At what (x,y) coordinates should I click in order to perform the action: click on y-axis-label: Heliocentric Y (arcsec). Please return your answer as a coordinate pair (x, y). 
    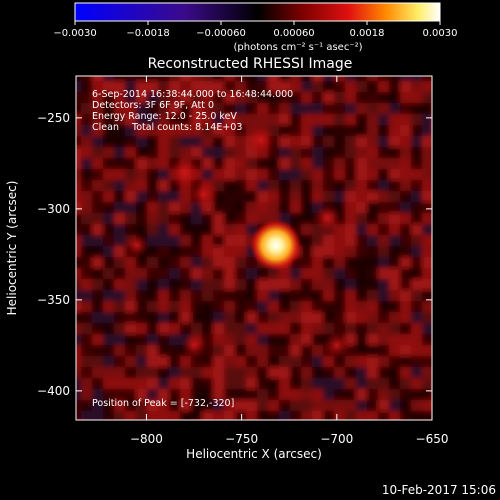
    Looking at the image, I should click on (12, 248).